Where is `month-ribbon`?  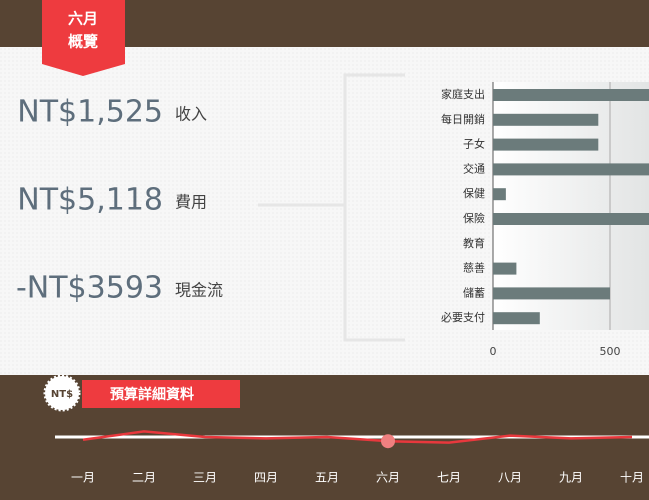
month-ribbon is located at coordinates (83, 38).